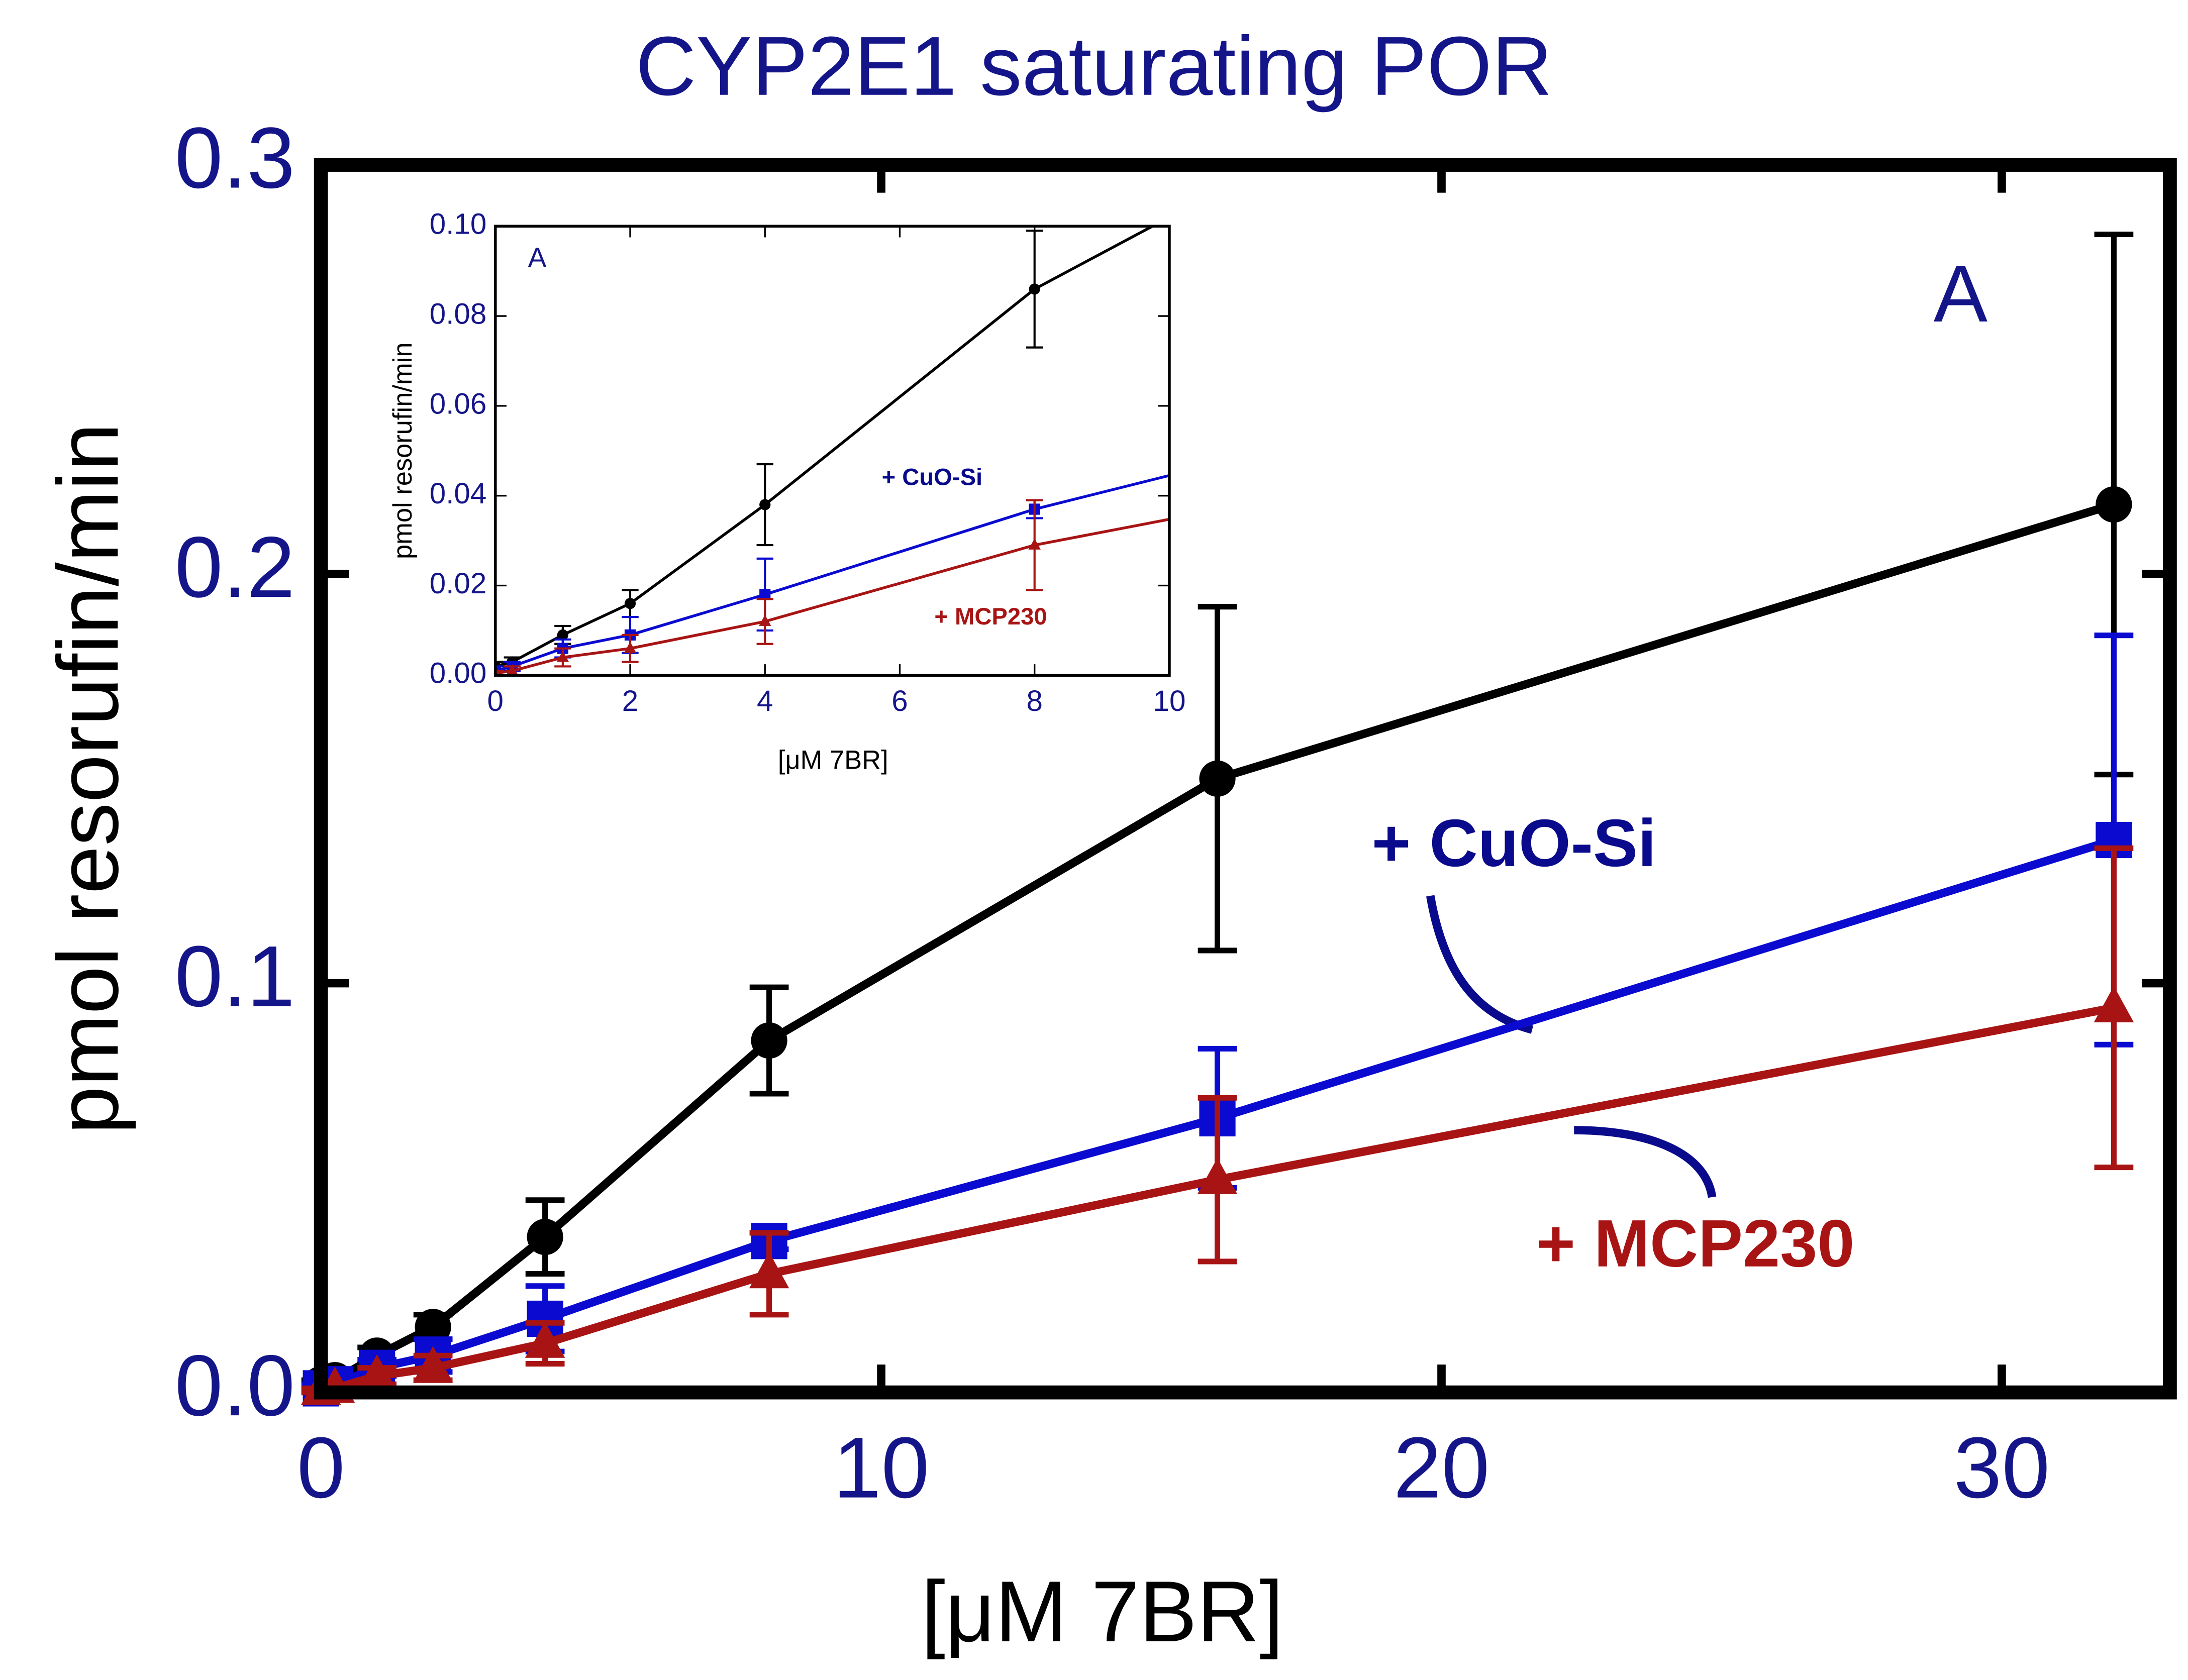 Image resolution: width=2188 pixels, height=1680 pixels. I want to click on y-tick-label: 0.1, so click(235, 976).